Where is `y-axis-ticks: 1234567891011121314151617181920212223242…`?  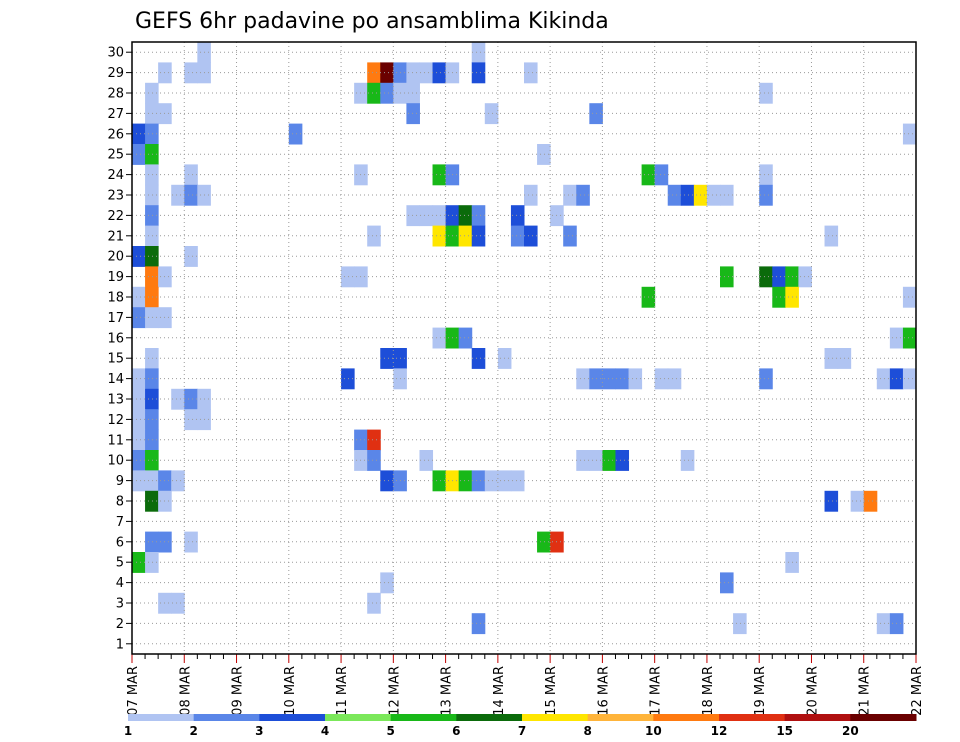 y-axis-ticks: 1234567891011121314151617181920212223242… is located at coordinates (119, 349).